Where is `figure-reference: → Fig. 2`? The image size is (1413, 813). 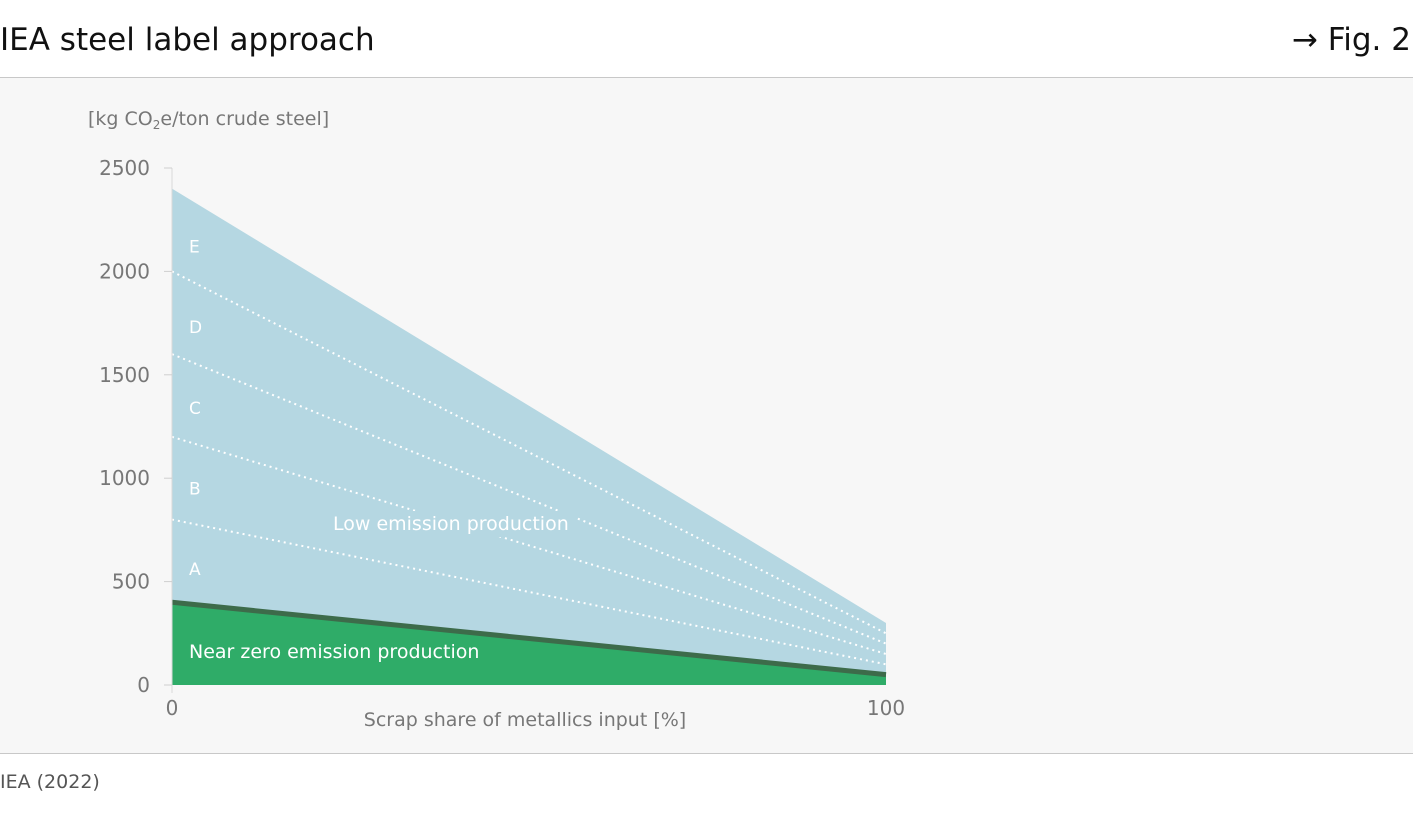 figure-reference: → Fig. 2 is located at coordinates (1351, 40).